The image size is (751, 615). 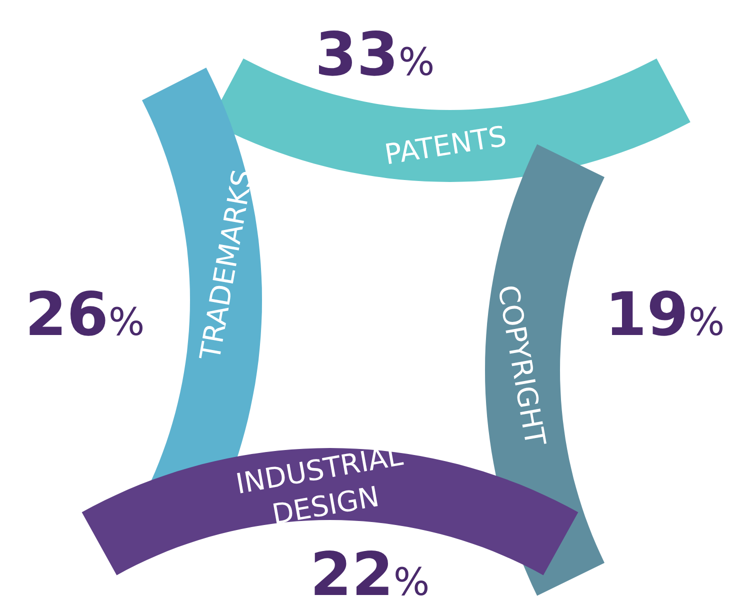 I want to click on data-label: 26%, so click(x=85, y=315).